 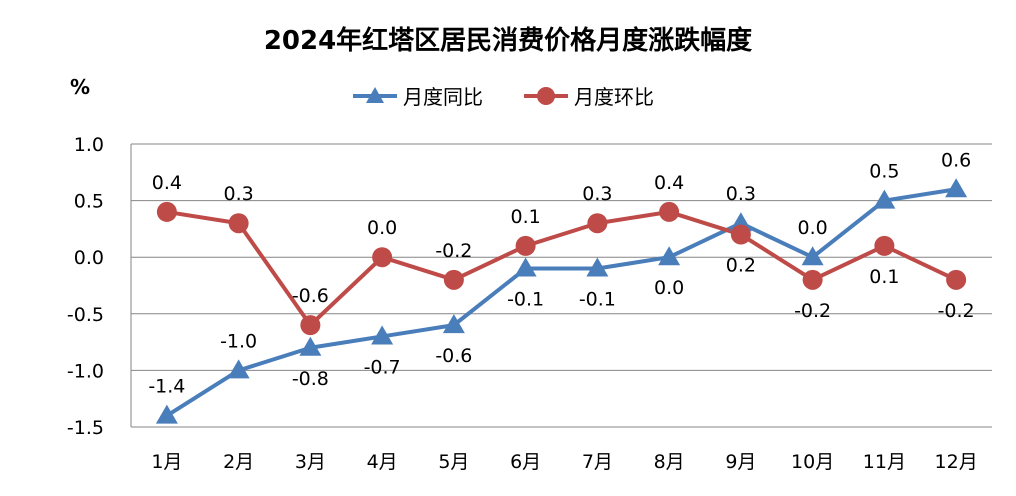 I want to click on legend-label: 月度同比, so click(x=443, y=97).